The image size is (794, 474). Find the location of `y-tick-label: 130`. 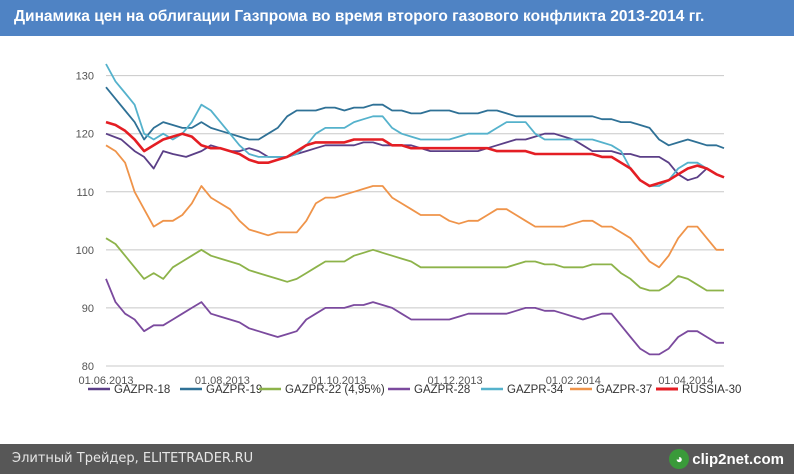

y-tick-label: 130 is located at coordinates (85, 77).